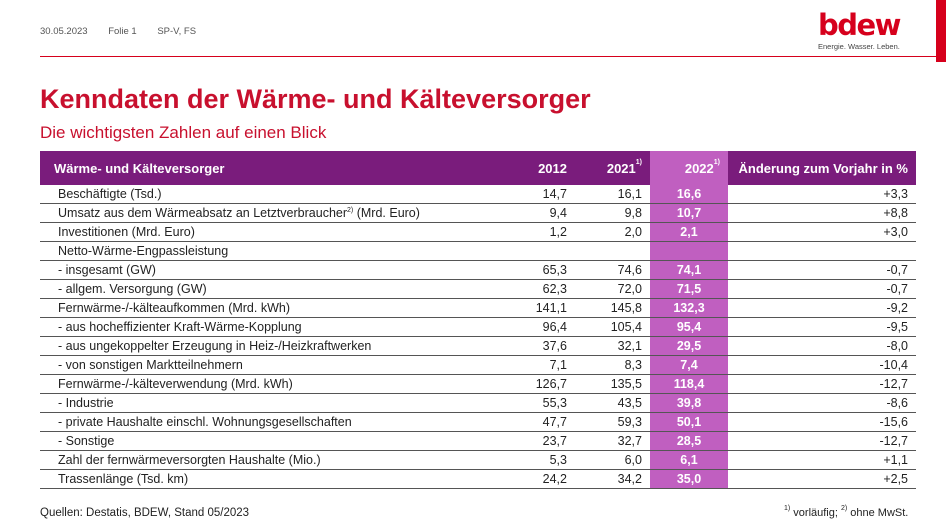  Describe the element at coordinates (612, 168) in the screenshot. I see `header-2021: 20211)` at that location.